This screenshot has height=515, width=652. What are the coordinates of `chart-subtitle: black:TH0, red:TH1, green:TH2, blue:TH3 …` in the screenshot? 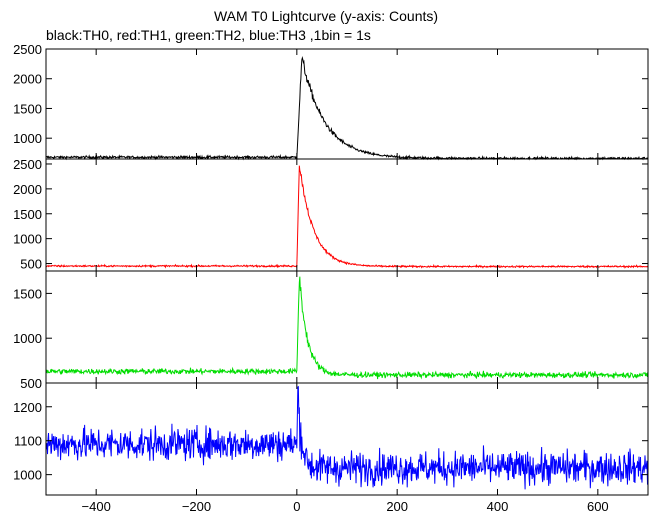 It's located at (208, 35).